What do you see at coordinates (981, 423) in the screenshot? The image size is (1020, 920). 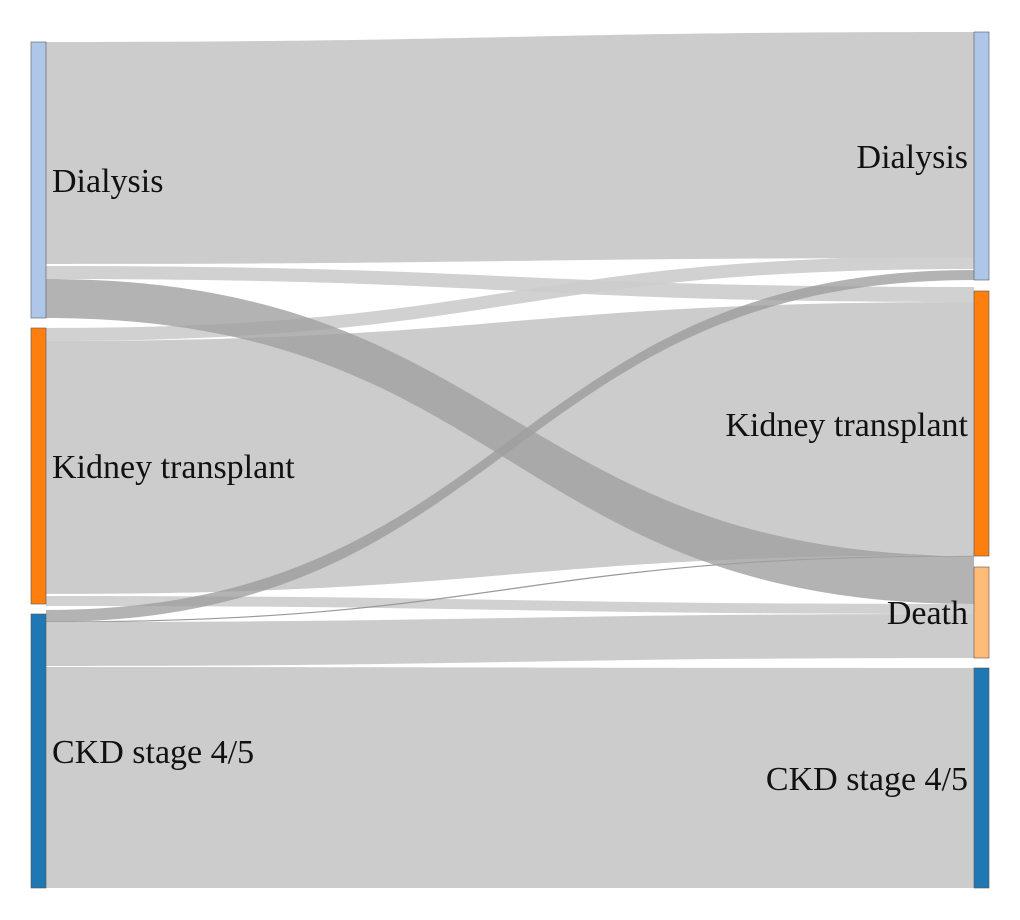 I see `node-transplant-right` at bounding box center [981, 423].